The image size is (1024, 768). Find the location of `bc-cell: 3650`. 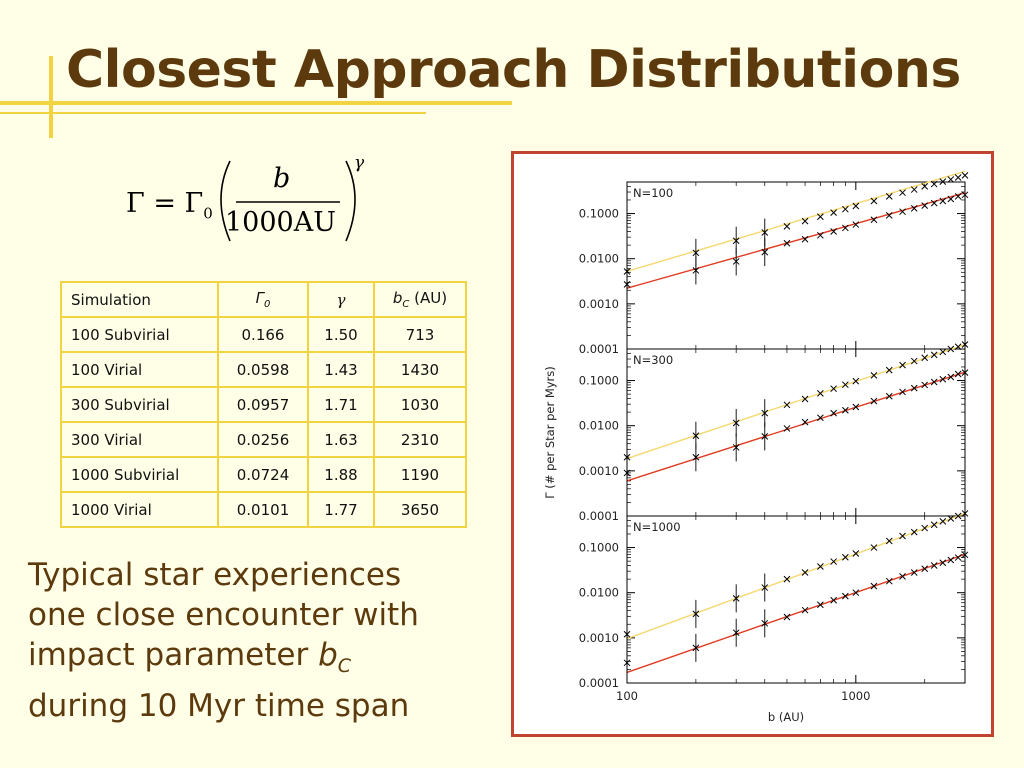

bc-cell: 3650 is located at coordinates (420, 509).